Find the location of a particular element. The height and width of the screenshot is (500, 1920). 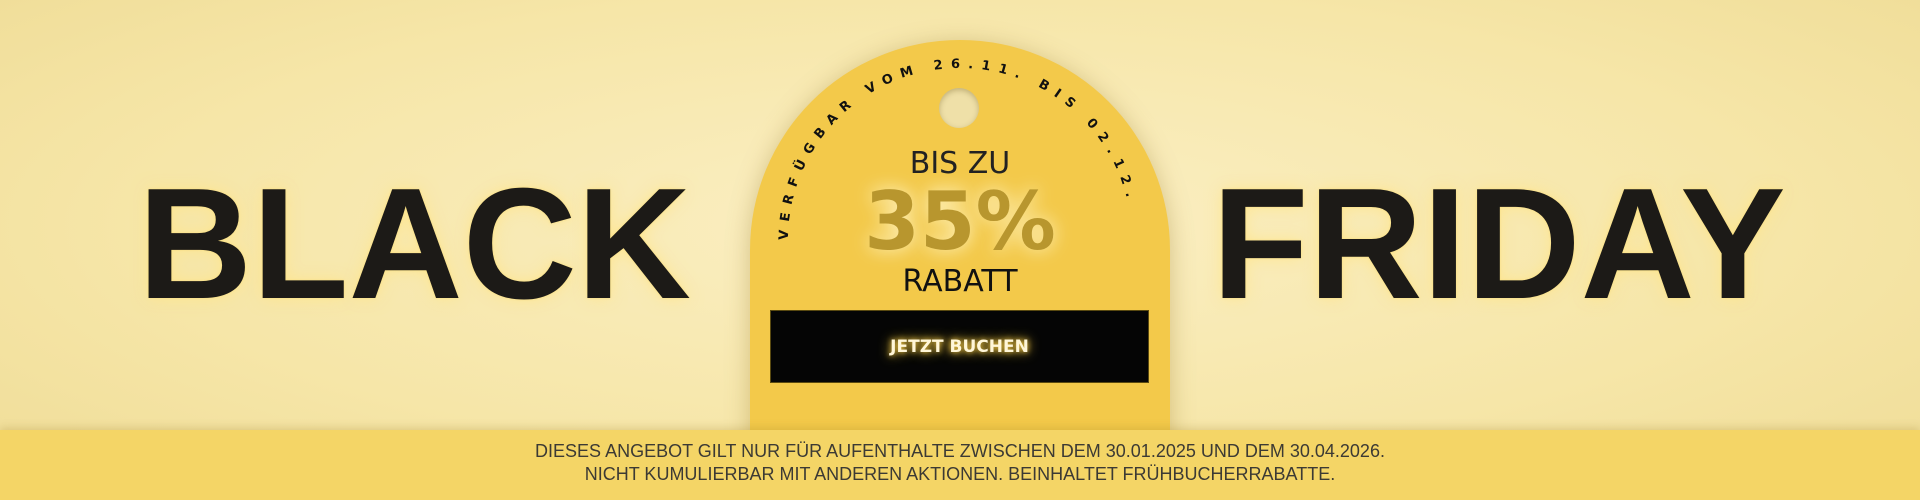

discount-percent: 35% is located at coordinates (960, 221).